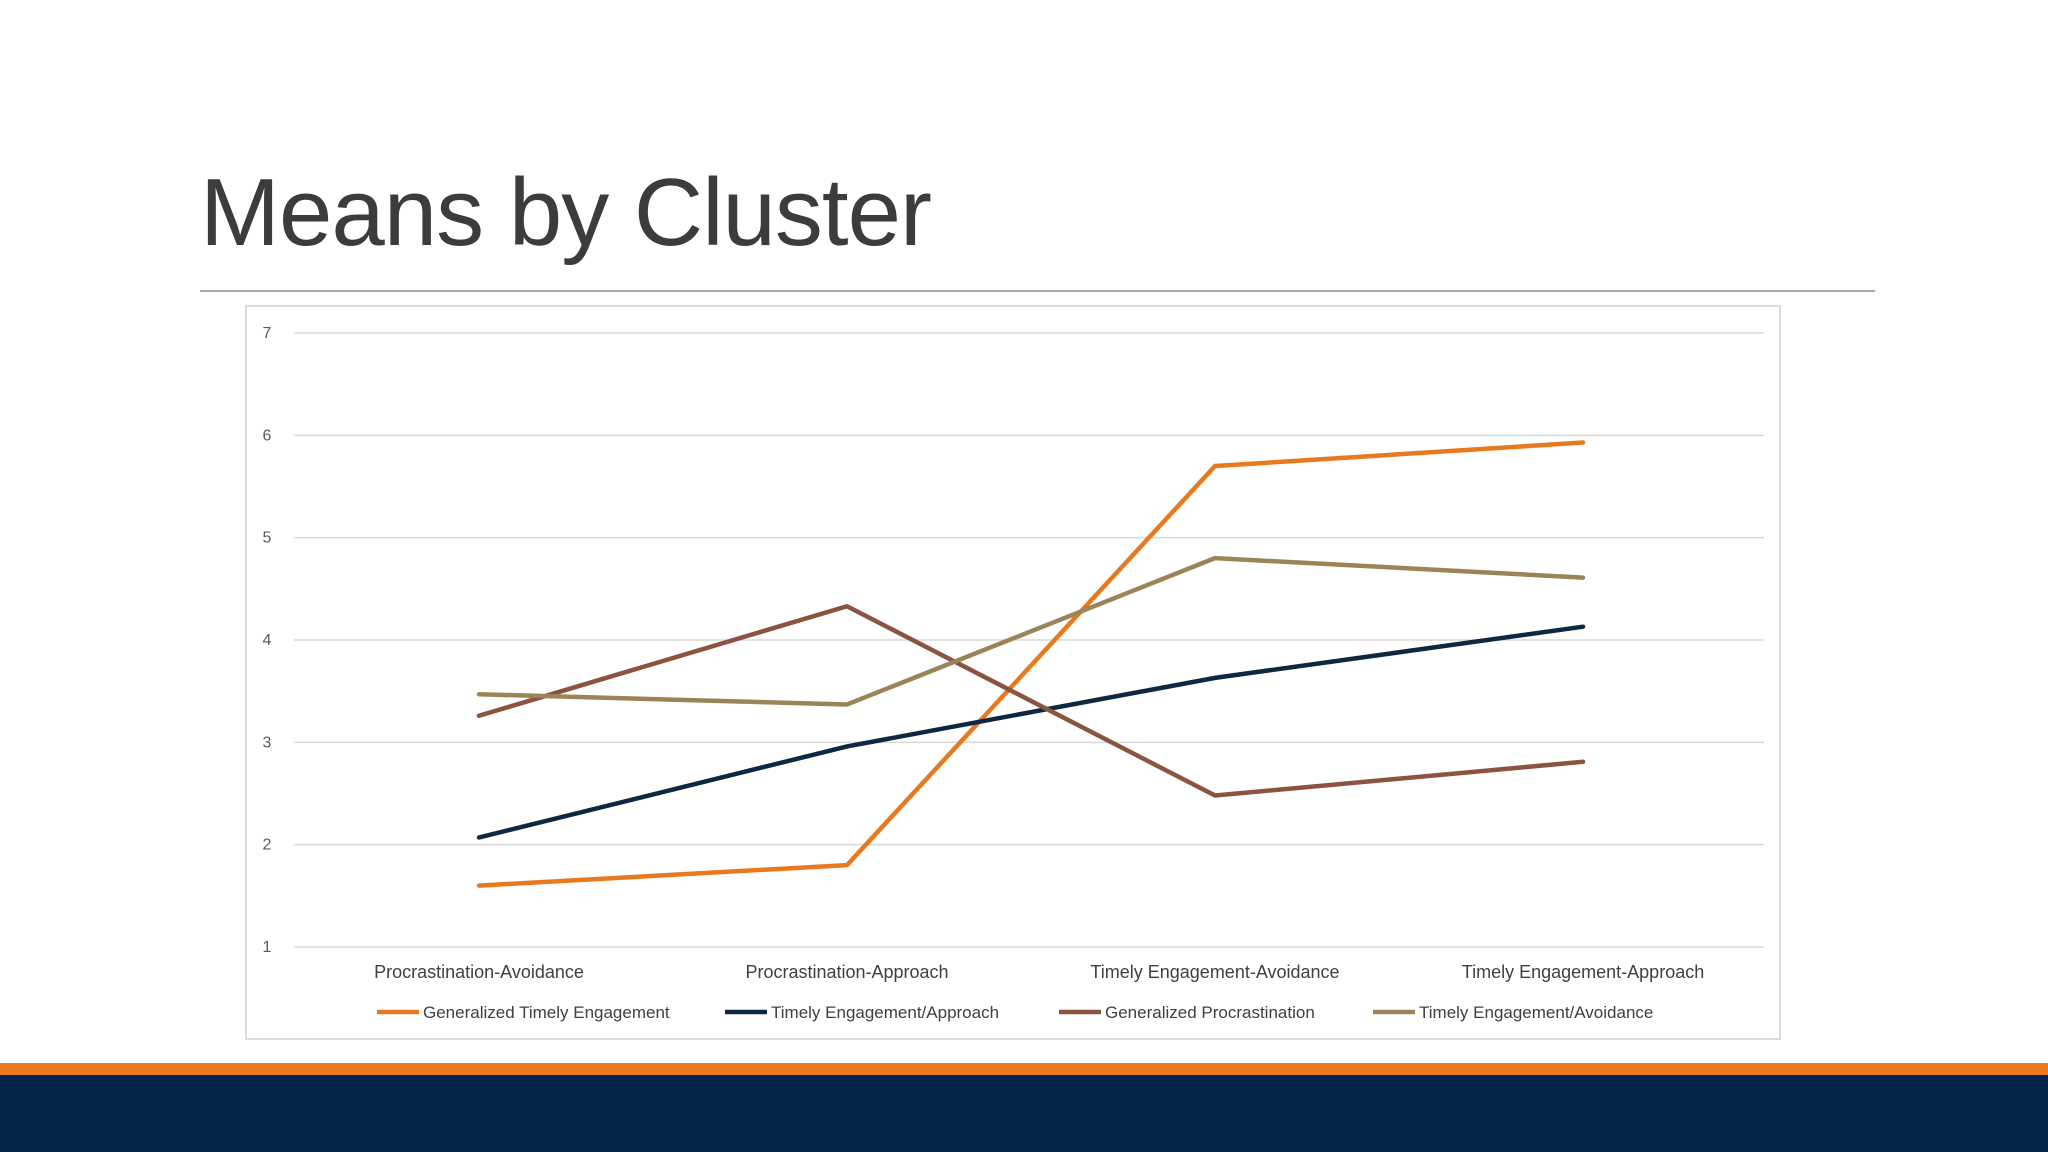 Image resolution: width=2048 pixels, height=1152 pixels. What do you see at coordinates (479, 972) in the screenshot?
I see `x-category-label: Procrastination-Avoidance` at bounding box center [479, 972].